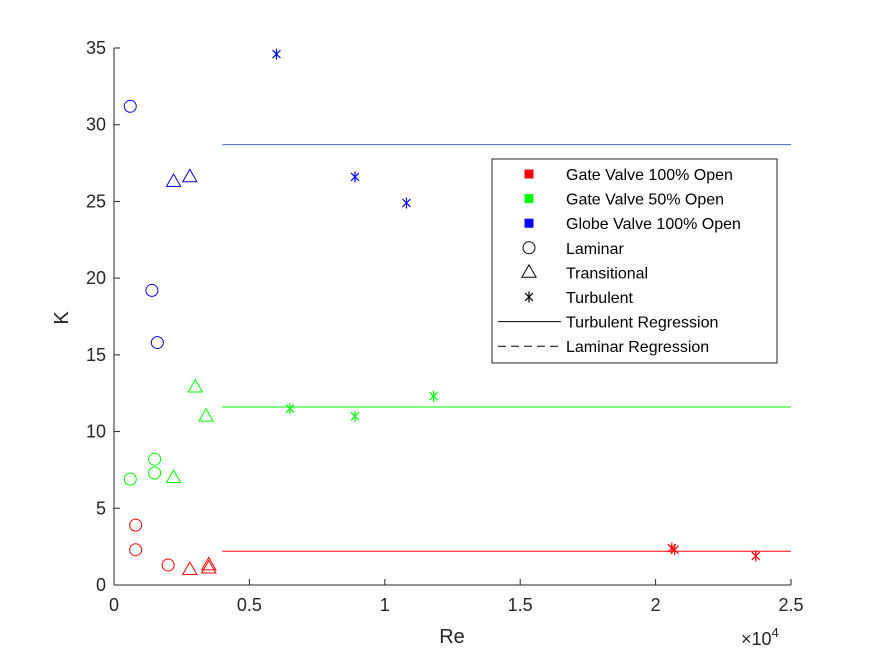 This screenshot has height=656, width=875. I want to click on data-point-circle-s4-p2, so click(155, 473).